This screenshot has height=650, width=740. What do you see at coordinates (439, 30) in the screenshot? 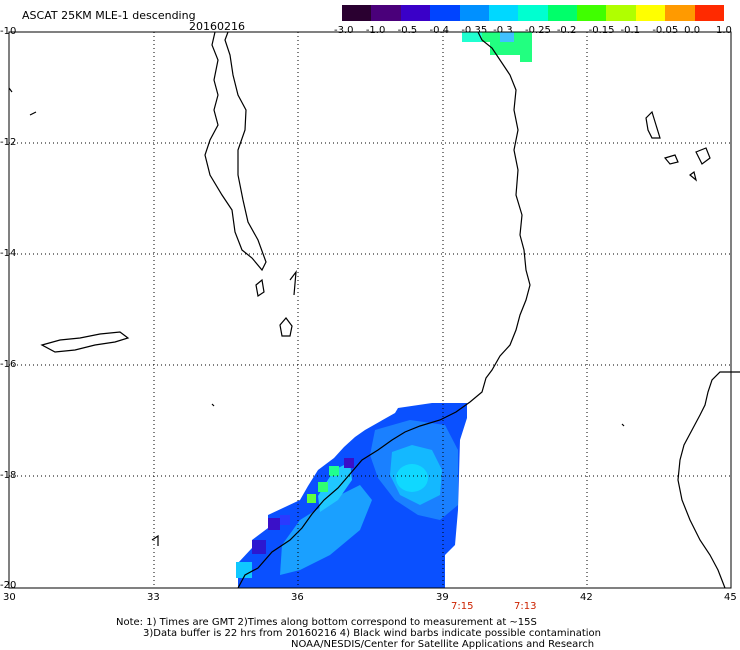
I see `colorbar-label: -0.4` at bounding box center [439, 30].